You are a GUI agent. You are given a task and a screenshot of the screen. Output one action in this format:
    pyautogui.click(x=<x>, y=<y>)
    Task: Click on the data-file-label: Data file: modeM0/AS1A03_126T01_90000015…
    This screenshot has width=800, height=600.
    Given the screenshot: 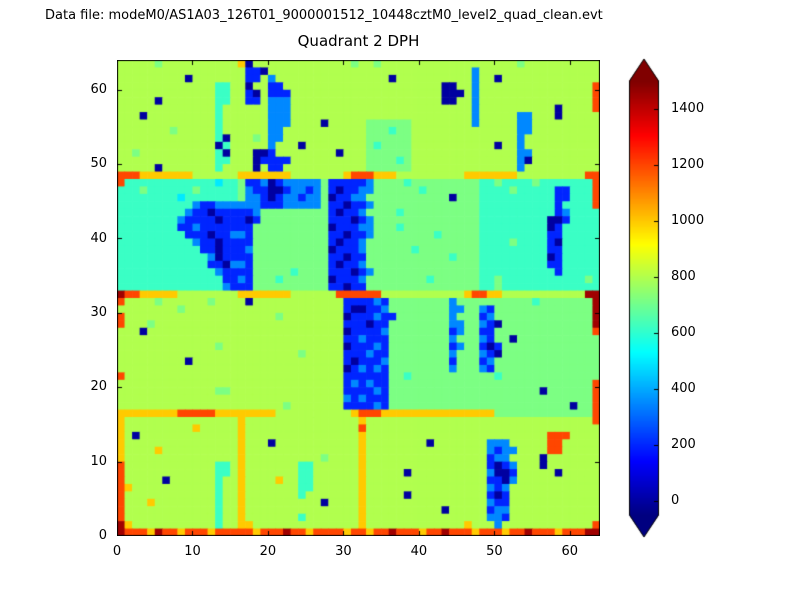 What is the action you would take?
    pyautogui.click(x=324, y=15)
    